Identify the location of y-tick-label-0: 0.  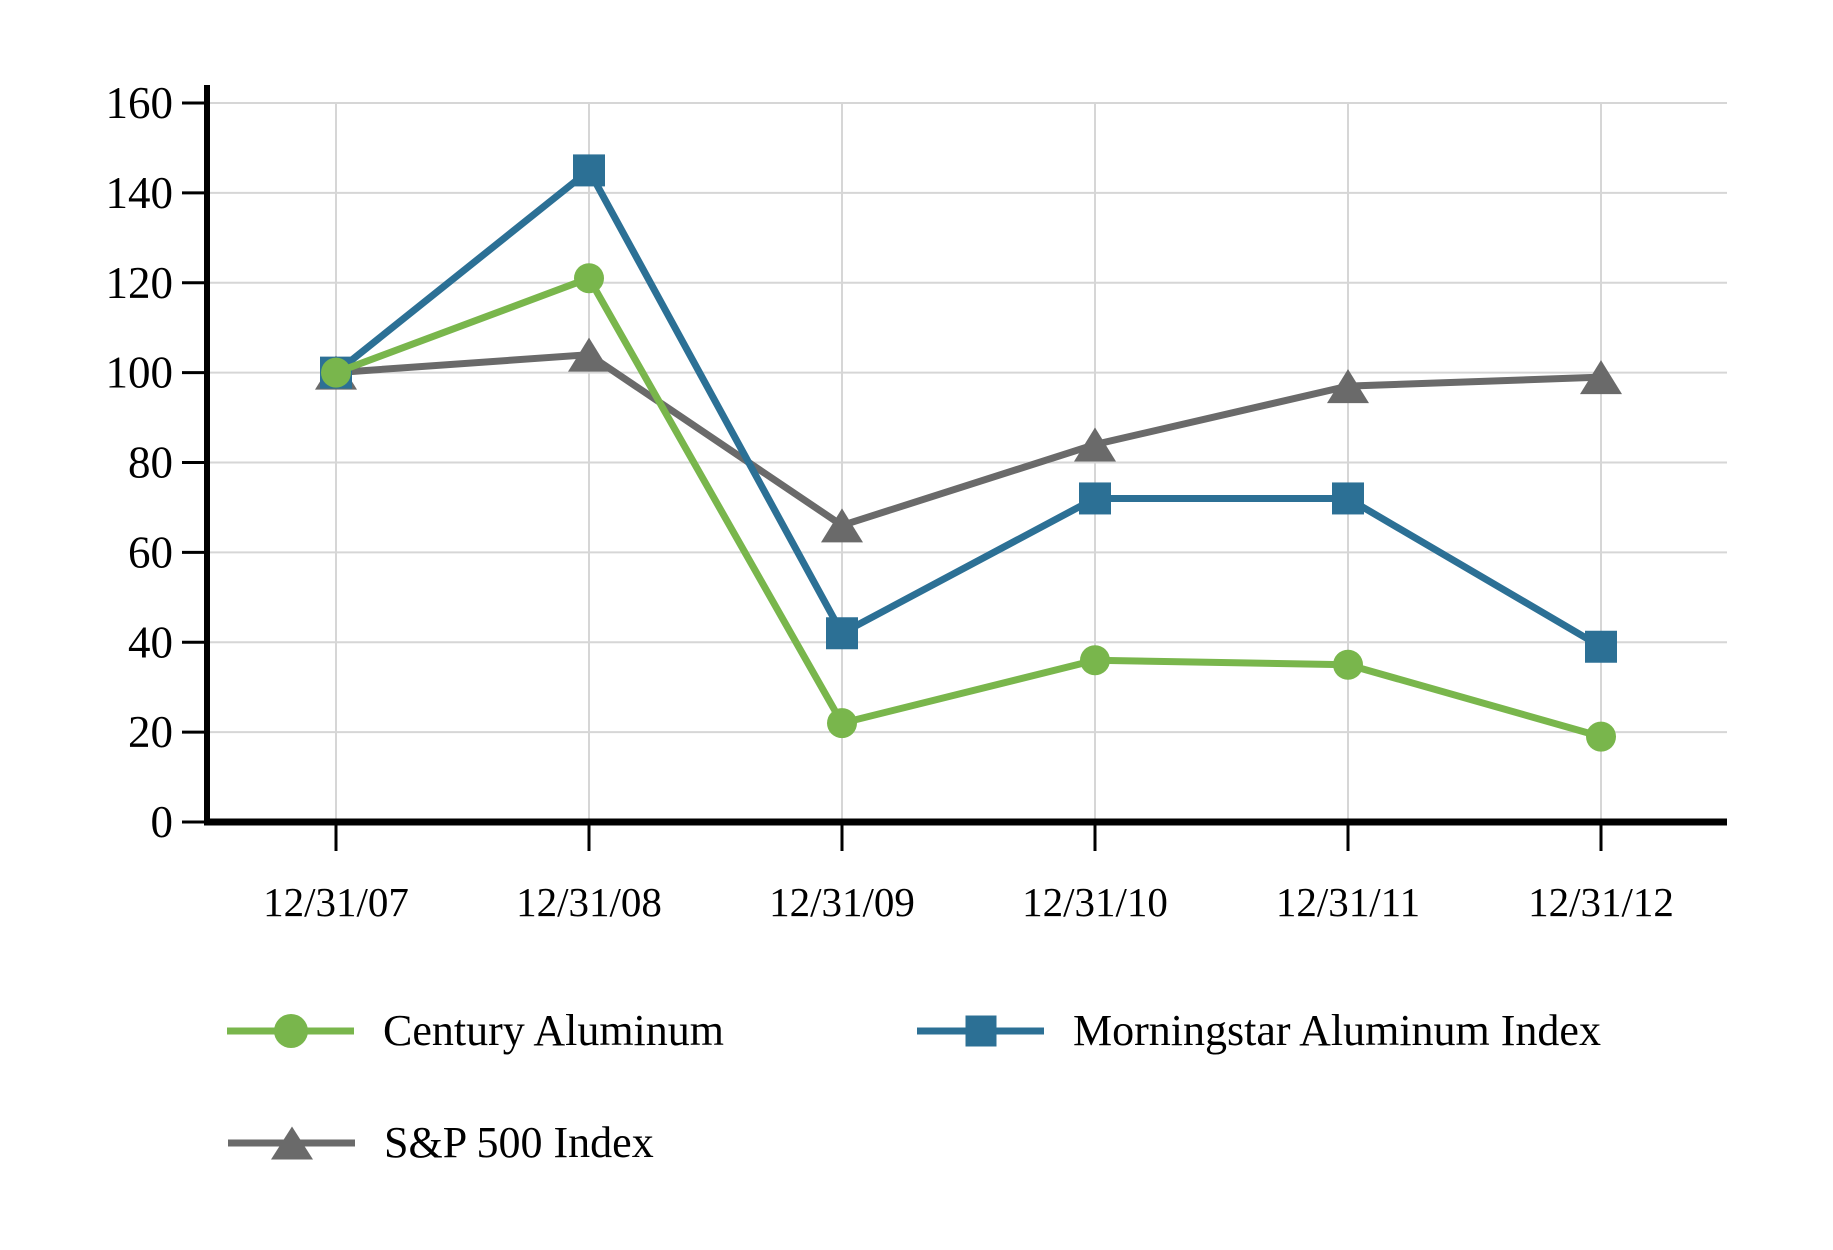
(162, 822).